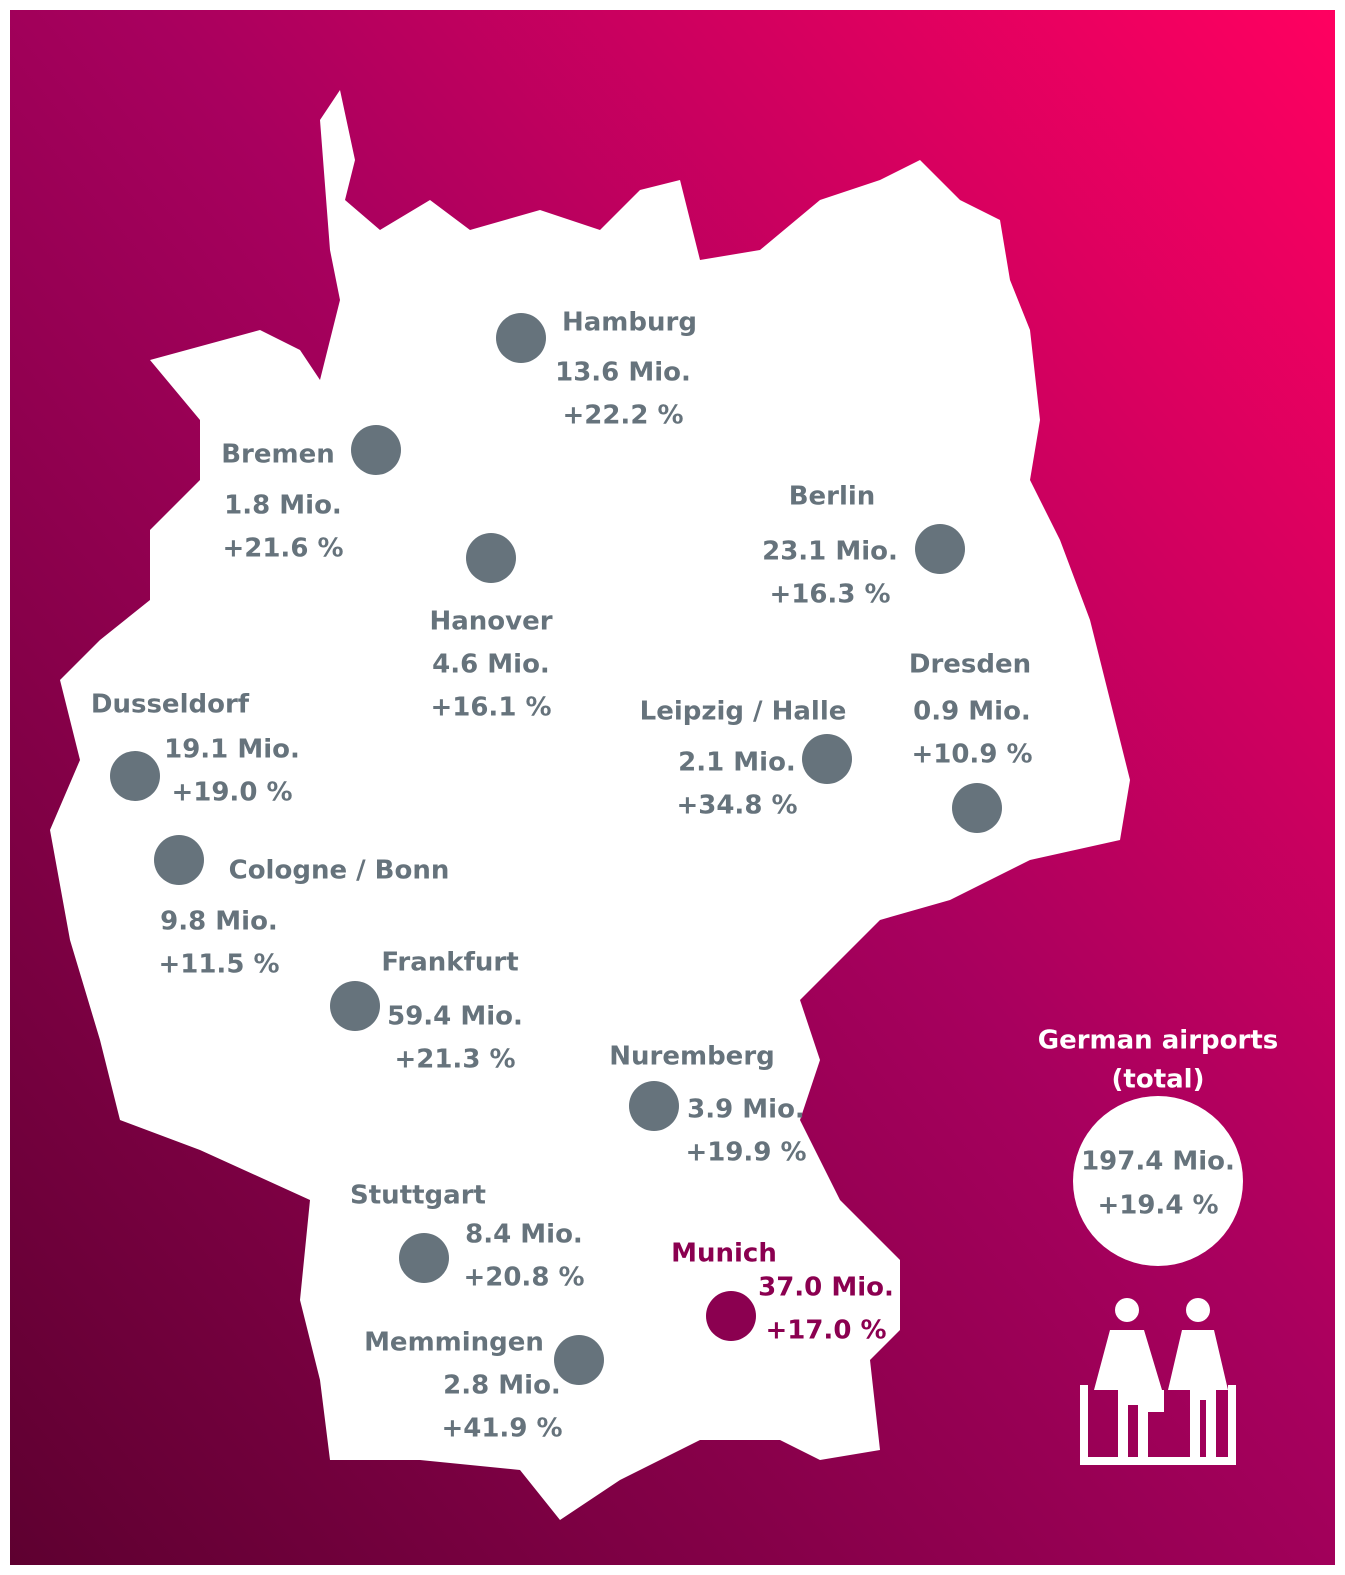 The height and width of the screenshot is (1575, 1345). What do you see at coordinates (972, 712) in the screenshot?
I see `airport-passengers: 0.9 Mio.` at bounding box center [972, 712].